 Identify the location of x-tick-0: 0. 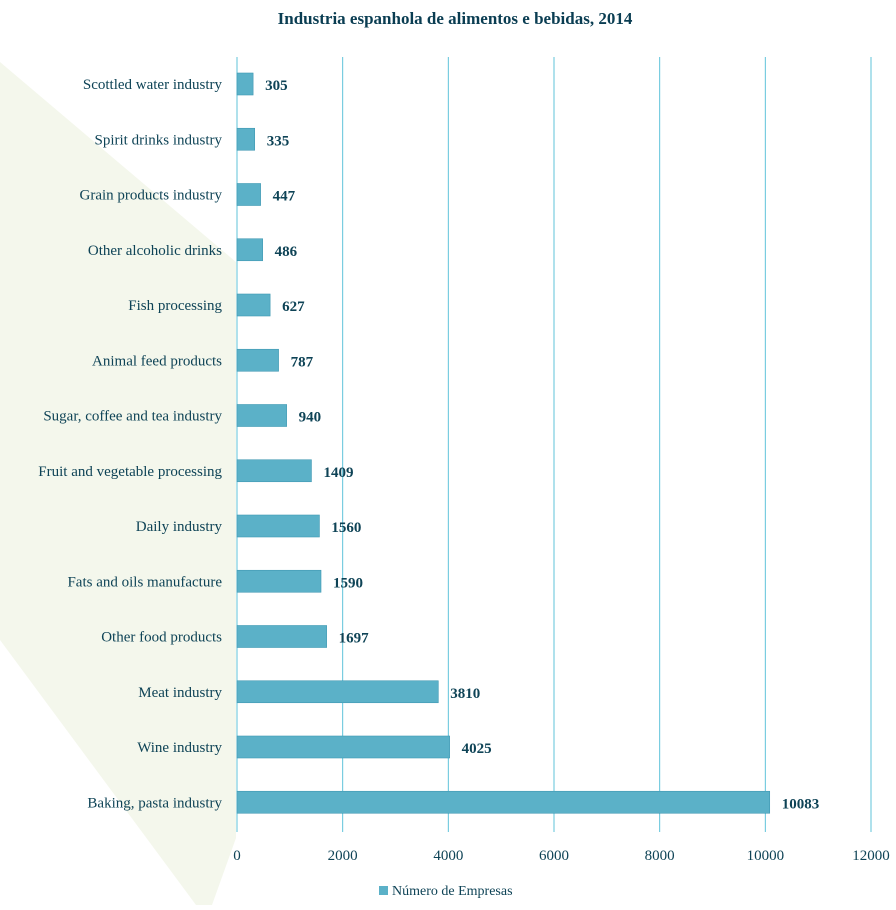
(237, 856).